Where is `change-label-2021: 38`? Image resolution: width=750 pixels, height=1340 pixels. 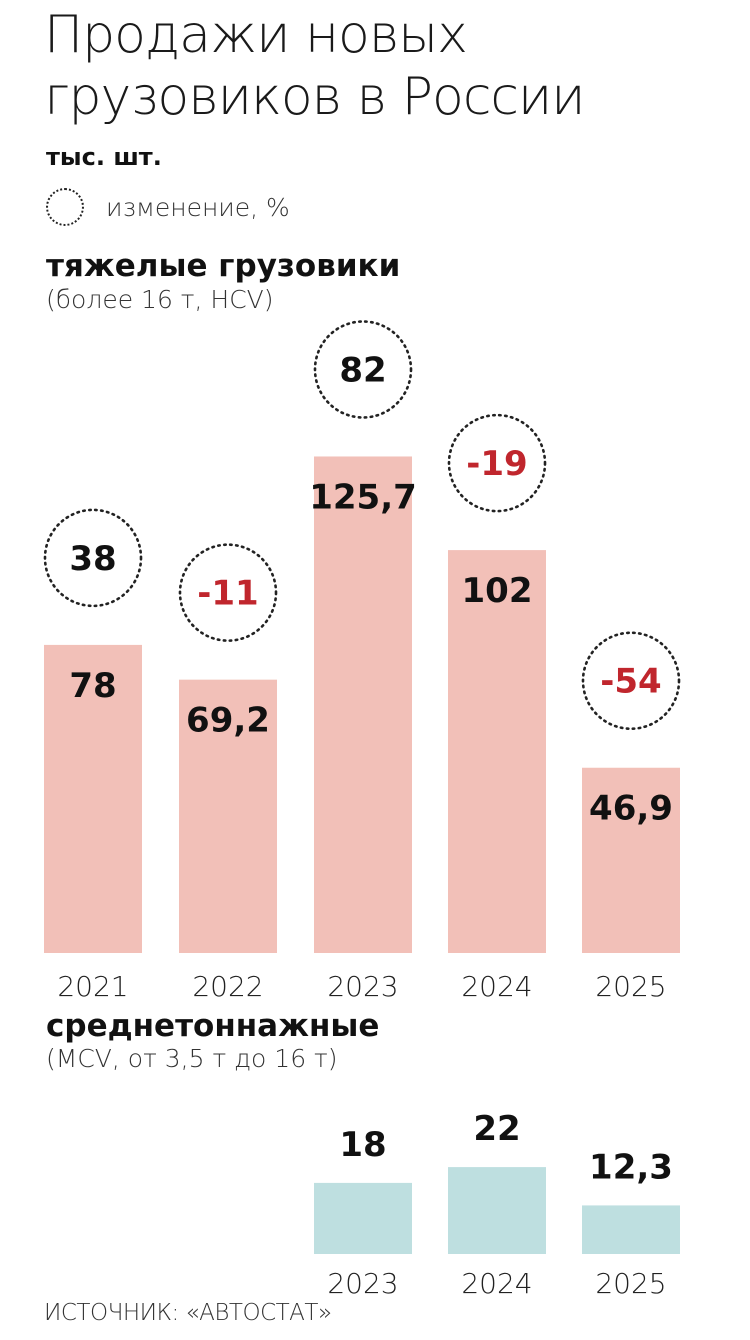 change-label-2021: 38 is located at coordinates (92, 559).